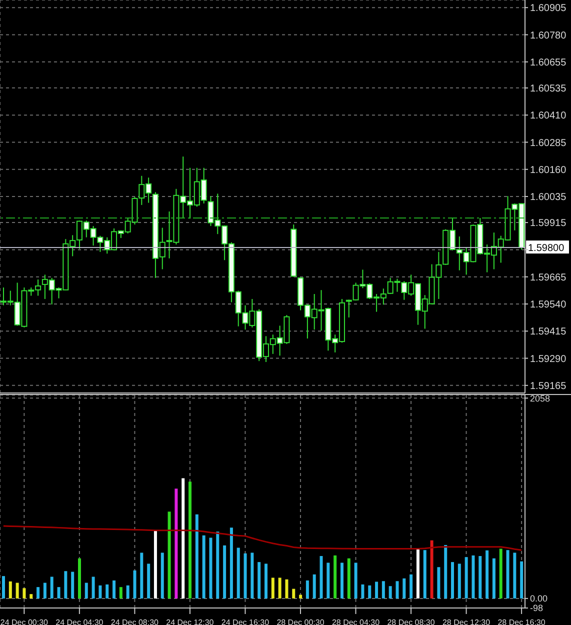  What do you see at coordinates (548, 88) in the screenshot?
I see `y-tick-label: 1.60535` at bounding box center [548, 88].